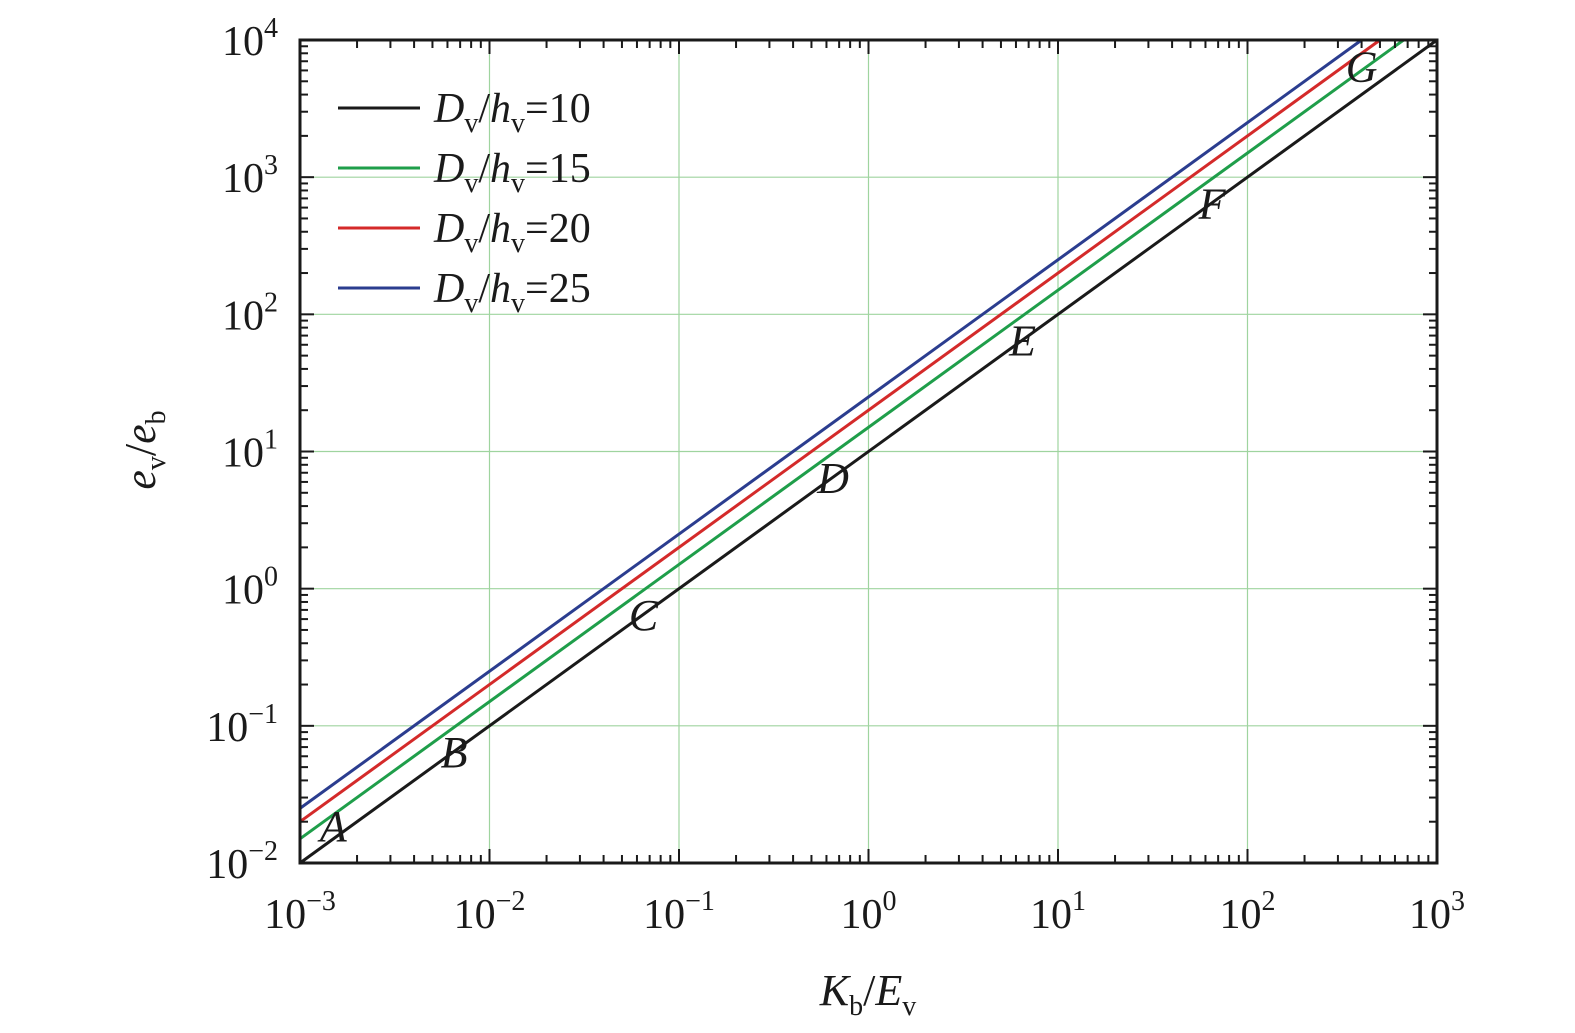 The image size is (1575, 1033). I want to click on point-label-a: A, so click(332, 826).